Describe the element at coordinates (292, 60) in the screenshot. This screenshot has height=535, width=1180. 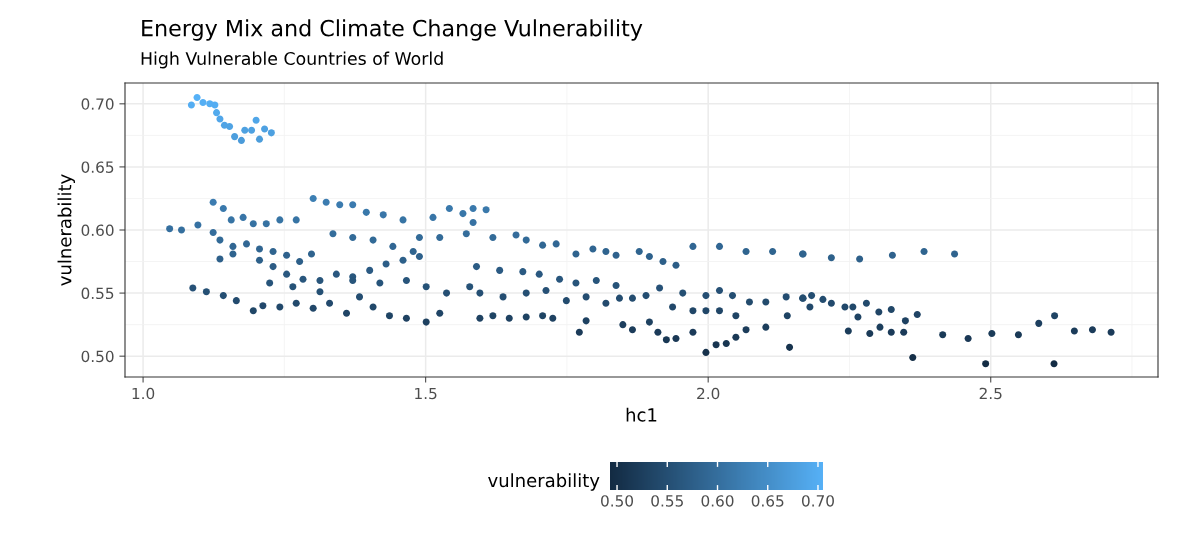
I see `chart-subtitle: High Vulnerable Countries of World` at that location.